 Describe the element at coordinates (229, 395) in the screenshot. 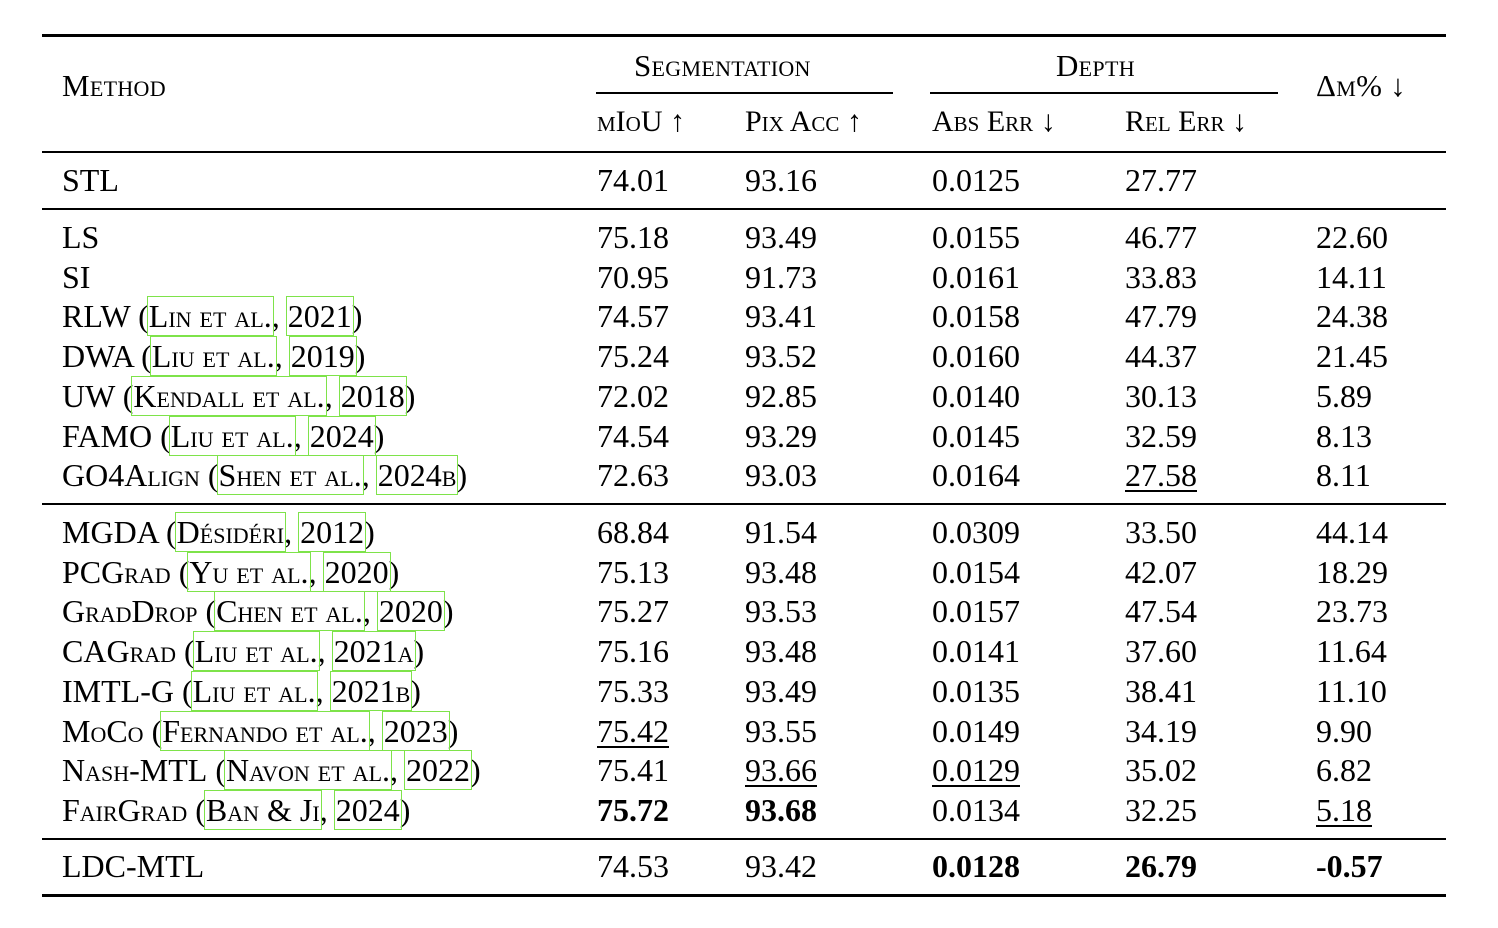

I see `citation-author-link: Kendall et al.` at that location.